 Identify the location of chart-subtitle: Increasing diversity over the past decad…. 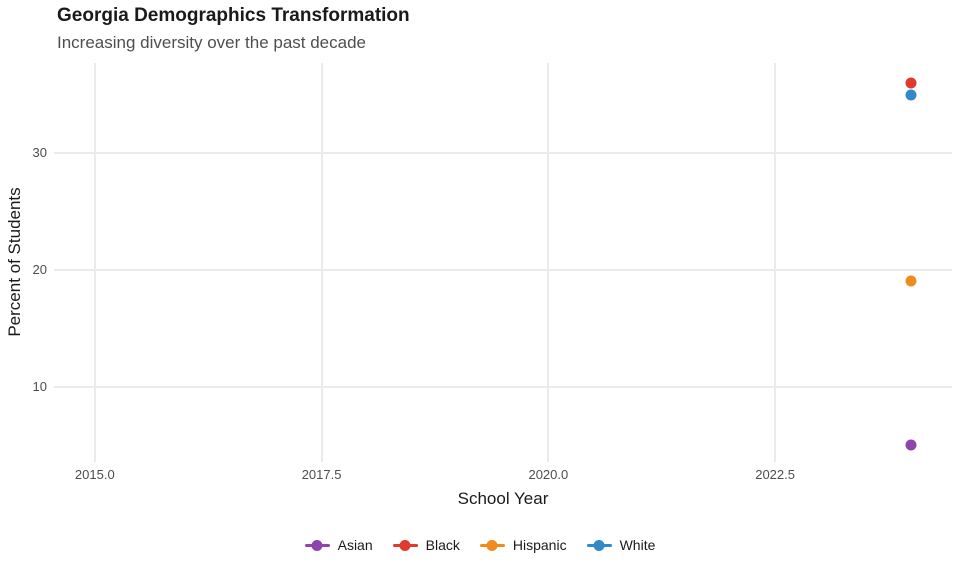
(212, 42).